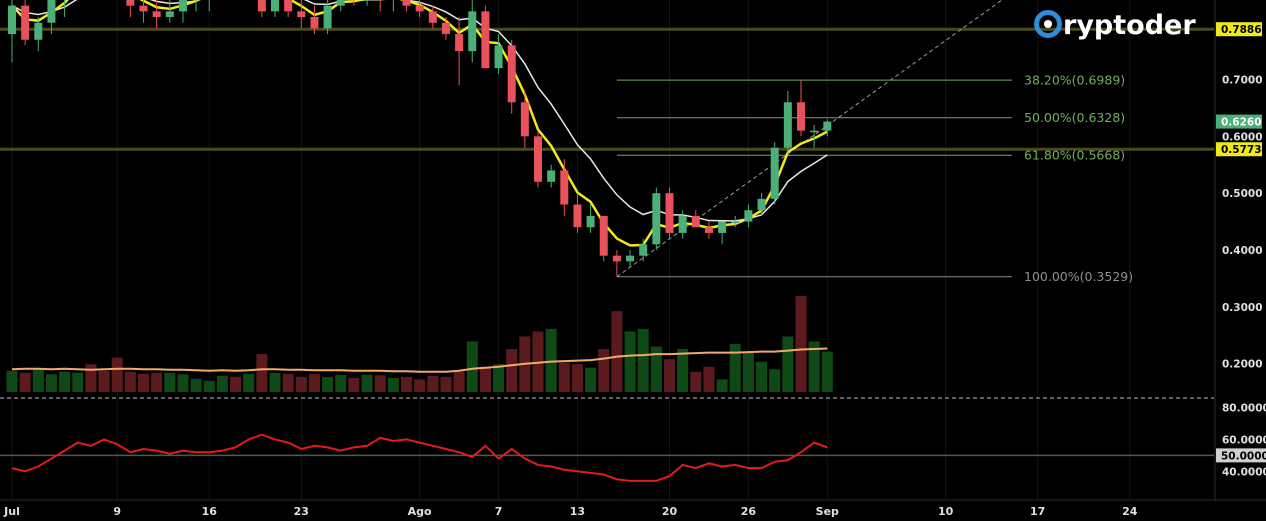  Describe the element at coordinates (1244, 472) in the screenshot. I see `oscillator-tick-label: 40.0000` at that location.